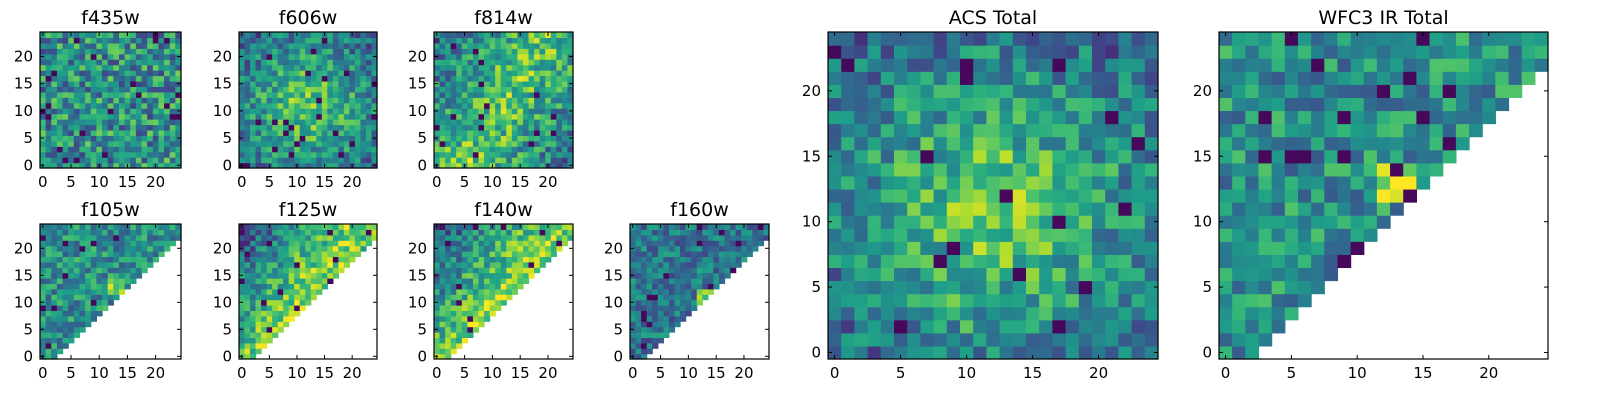 Image resolution: width=1600 pixels, height=400 pixels. I want to click on heatmap-cells, so click(504, 292).